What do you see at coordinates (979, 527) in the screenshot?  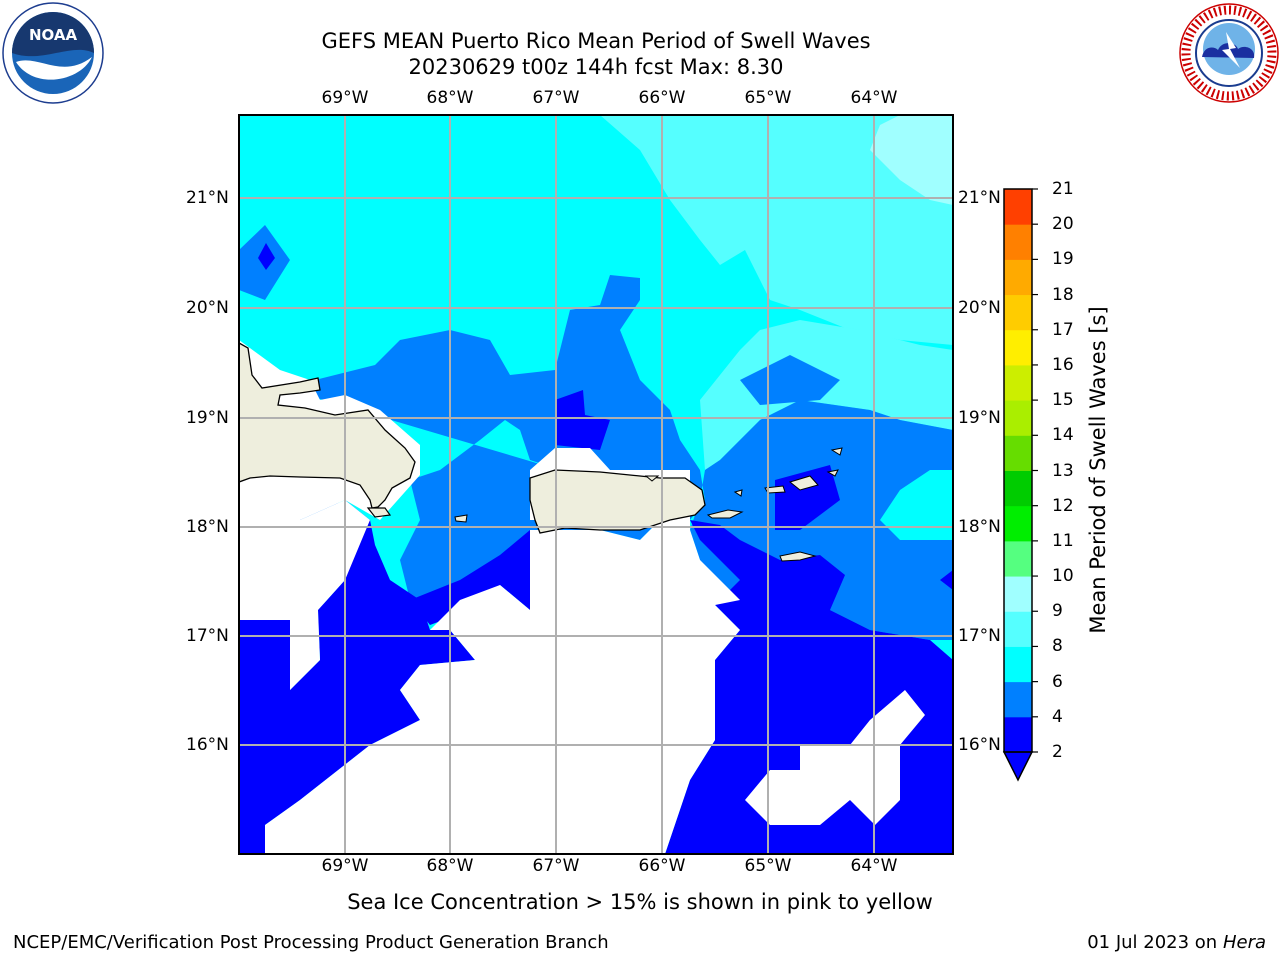 I see `lat-tick-right: 18°N` at bounding box center [979, 527].